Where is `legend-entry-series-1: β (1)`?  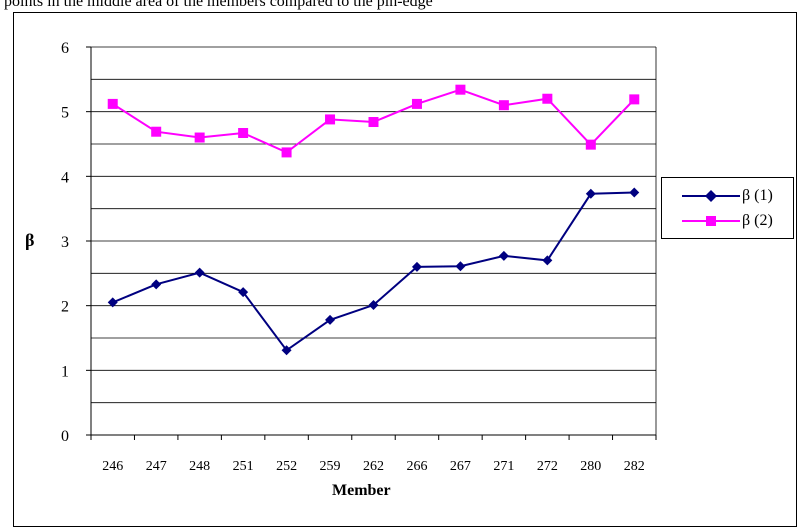
legend-entry-series-1: β (1) is located at coordinates (728, 196).